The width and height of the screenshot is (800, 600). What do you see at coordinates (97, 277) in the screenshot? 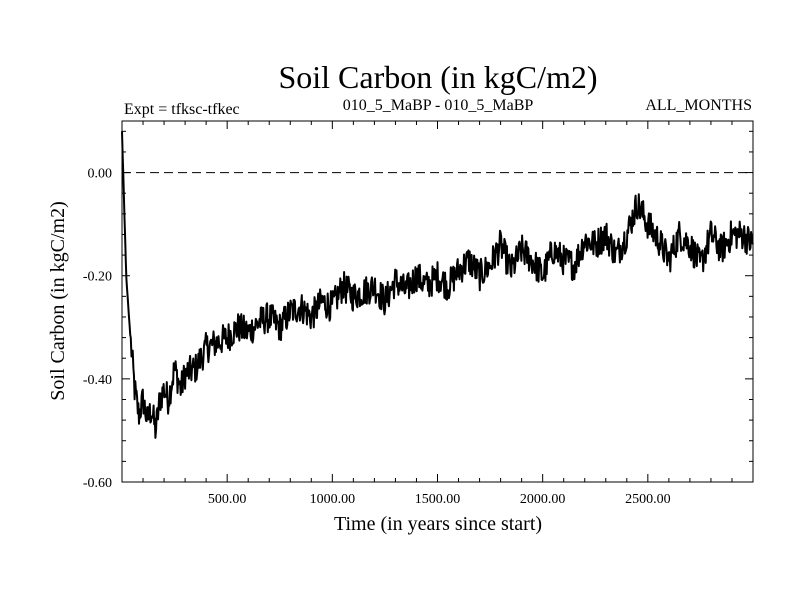
I see `y-tick-label: -0.20` at bounding box center [97, 277].